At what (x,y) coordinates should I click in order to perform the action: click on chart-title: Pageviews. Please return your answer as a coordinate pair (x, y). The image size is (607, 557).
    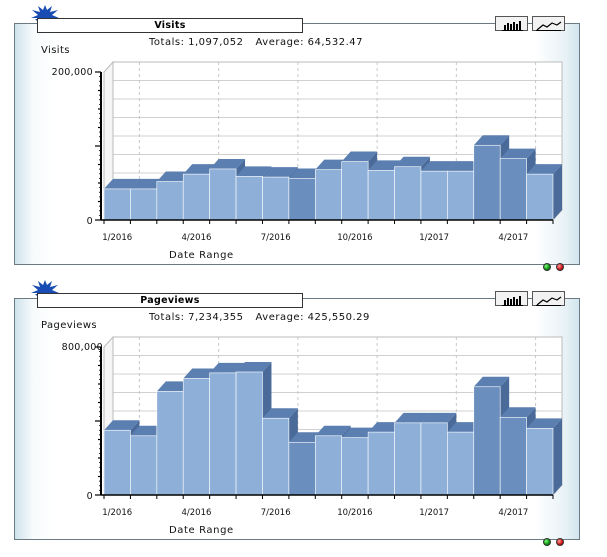
    Looking at the image, I should click on (170, 300).